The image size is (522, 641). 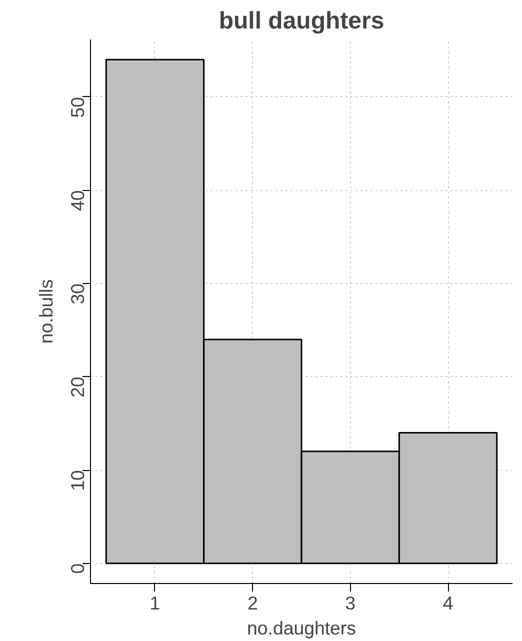 What do you see at coordinates (301, 628) in the screenshot?
I see `x-axis-title: no.daughters` at bounding box center [301, 628].